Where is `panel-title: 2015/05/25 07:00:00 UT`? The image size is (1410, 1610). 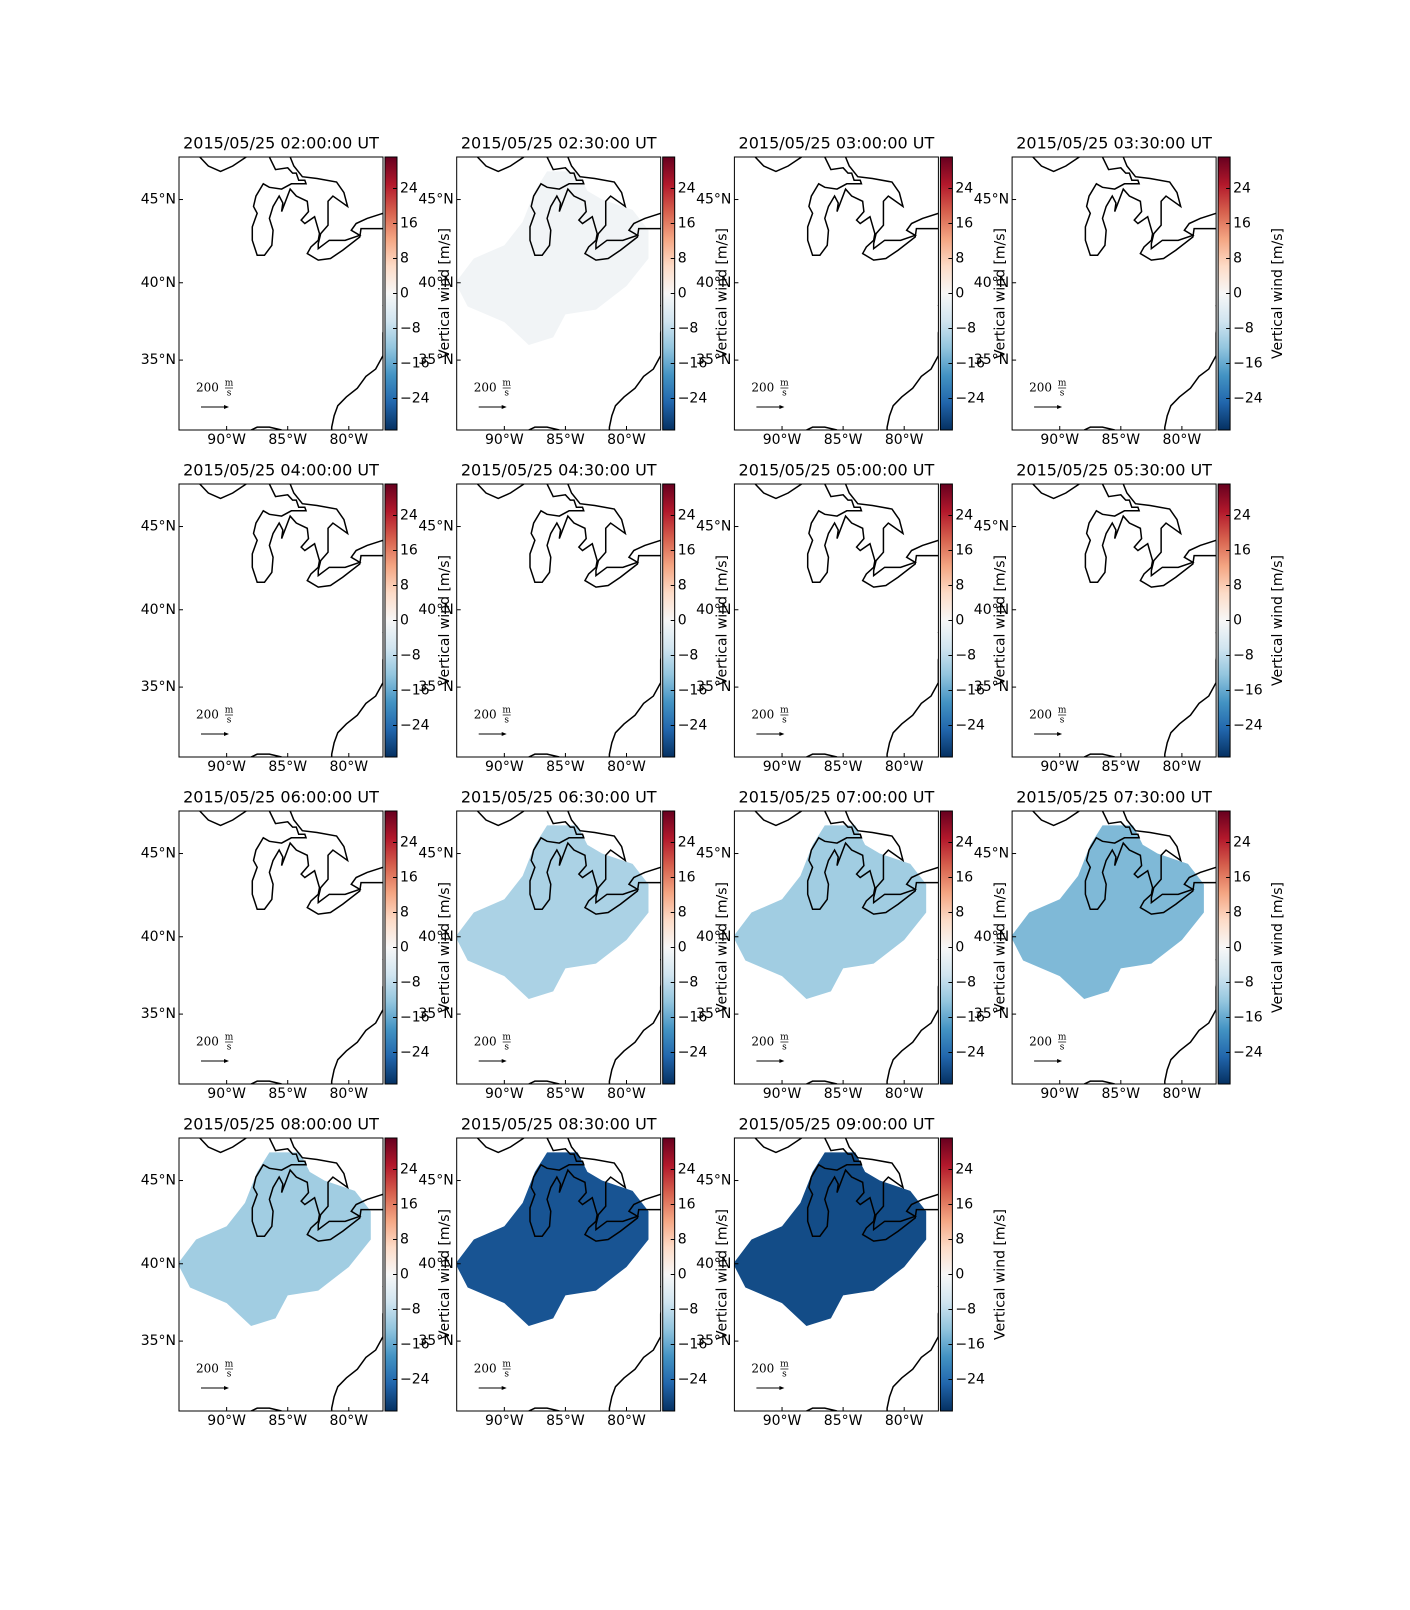
panel-title: 2015/05/25 07:00:00 UT is located at coordinates (837, 797).